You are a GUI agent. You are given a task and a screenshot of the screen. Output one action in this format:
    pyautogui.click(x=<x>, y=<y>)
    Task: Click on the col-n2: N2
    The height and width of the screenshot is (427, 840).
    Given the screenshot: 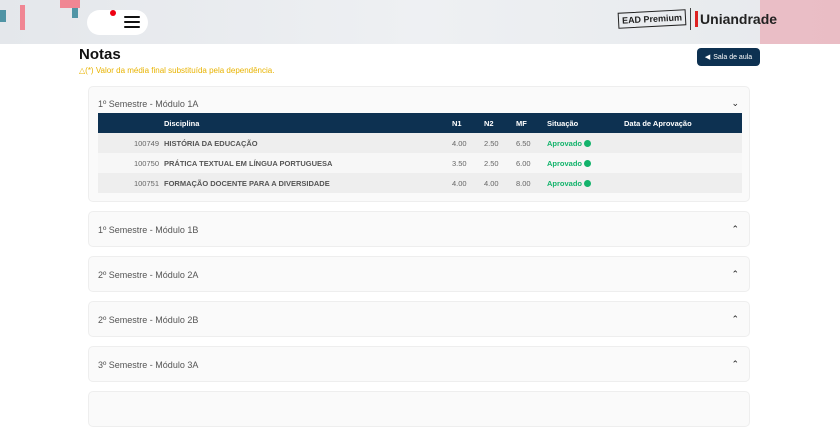 What is the action you would take?
    pyautogui.click(x=489, y=123)
    